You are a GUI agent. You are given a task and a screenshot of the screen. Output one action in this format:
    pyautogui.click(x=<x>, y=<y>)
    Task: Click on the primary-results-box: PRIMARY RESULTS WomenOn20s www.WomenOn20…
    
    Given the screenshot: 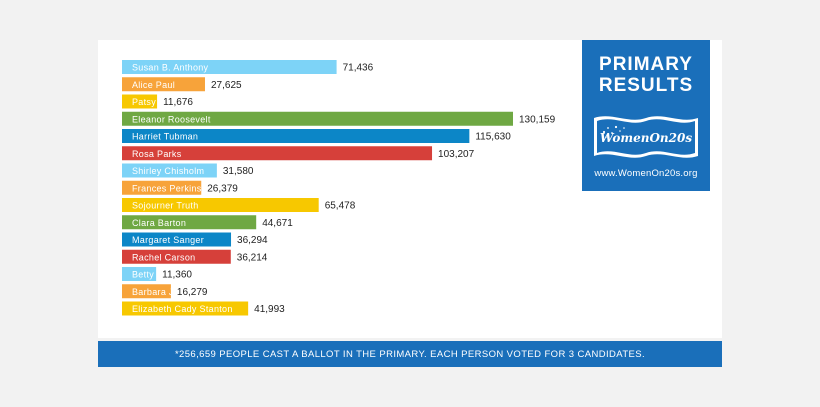 What is the action you would take?
    pyautogui.click(x=646, y=115)
    